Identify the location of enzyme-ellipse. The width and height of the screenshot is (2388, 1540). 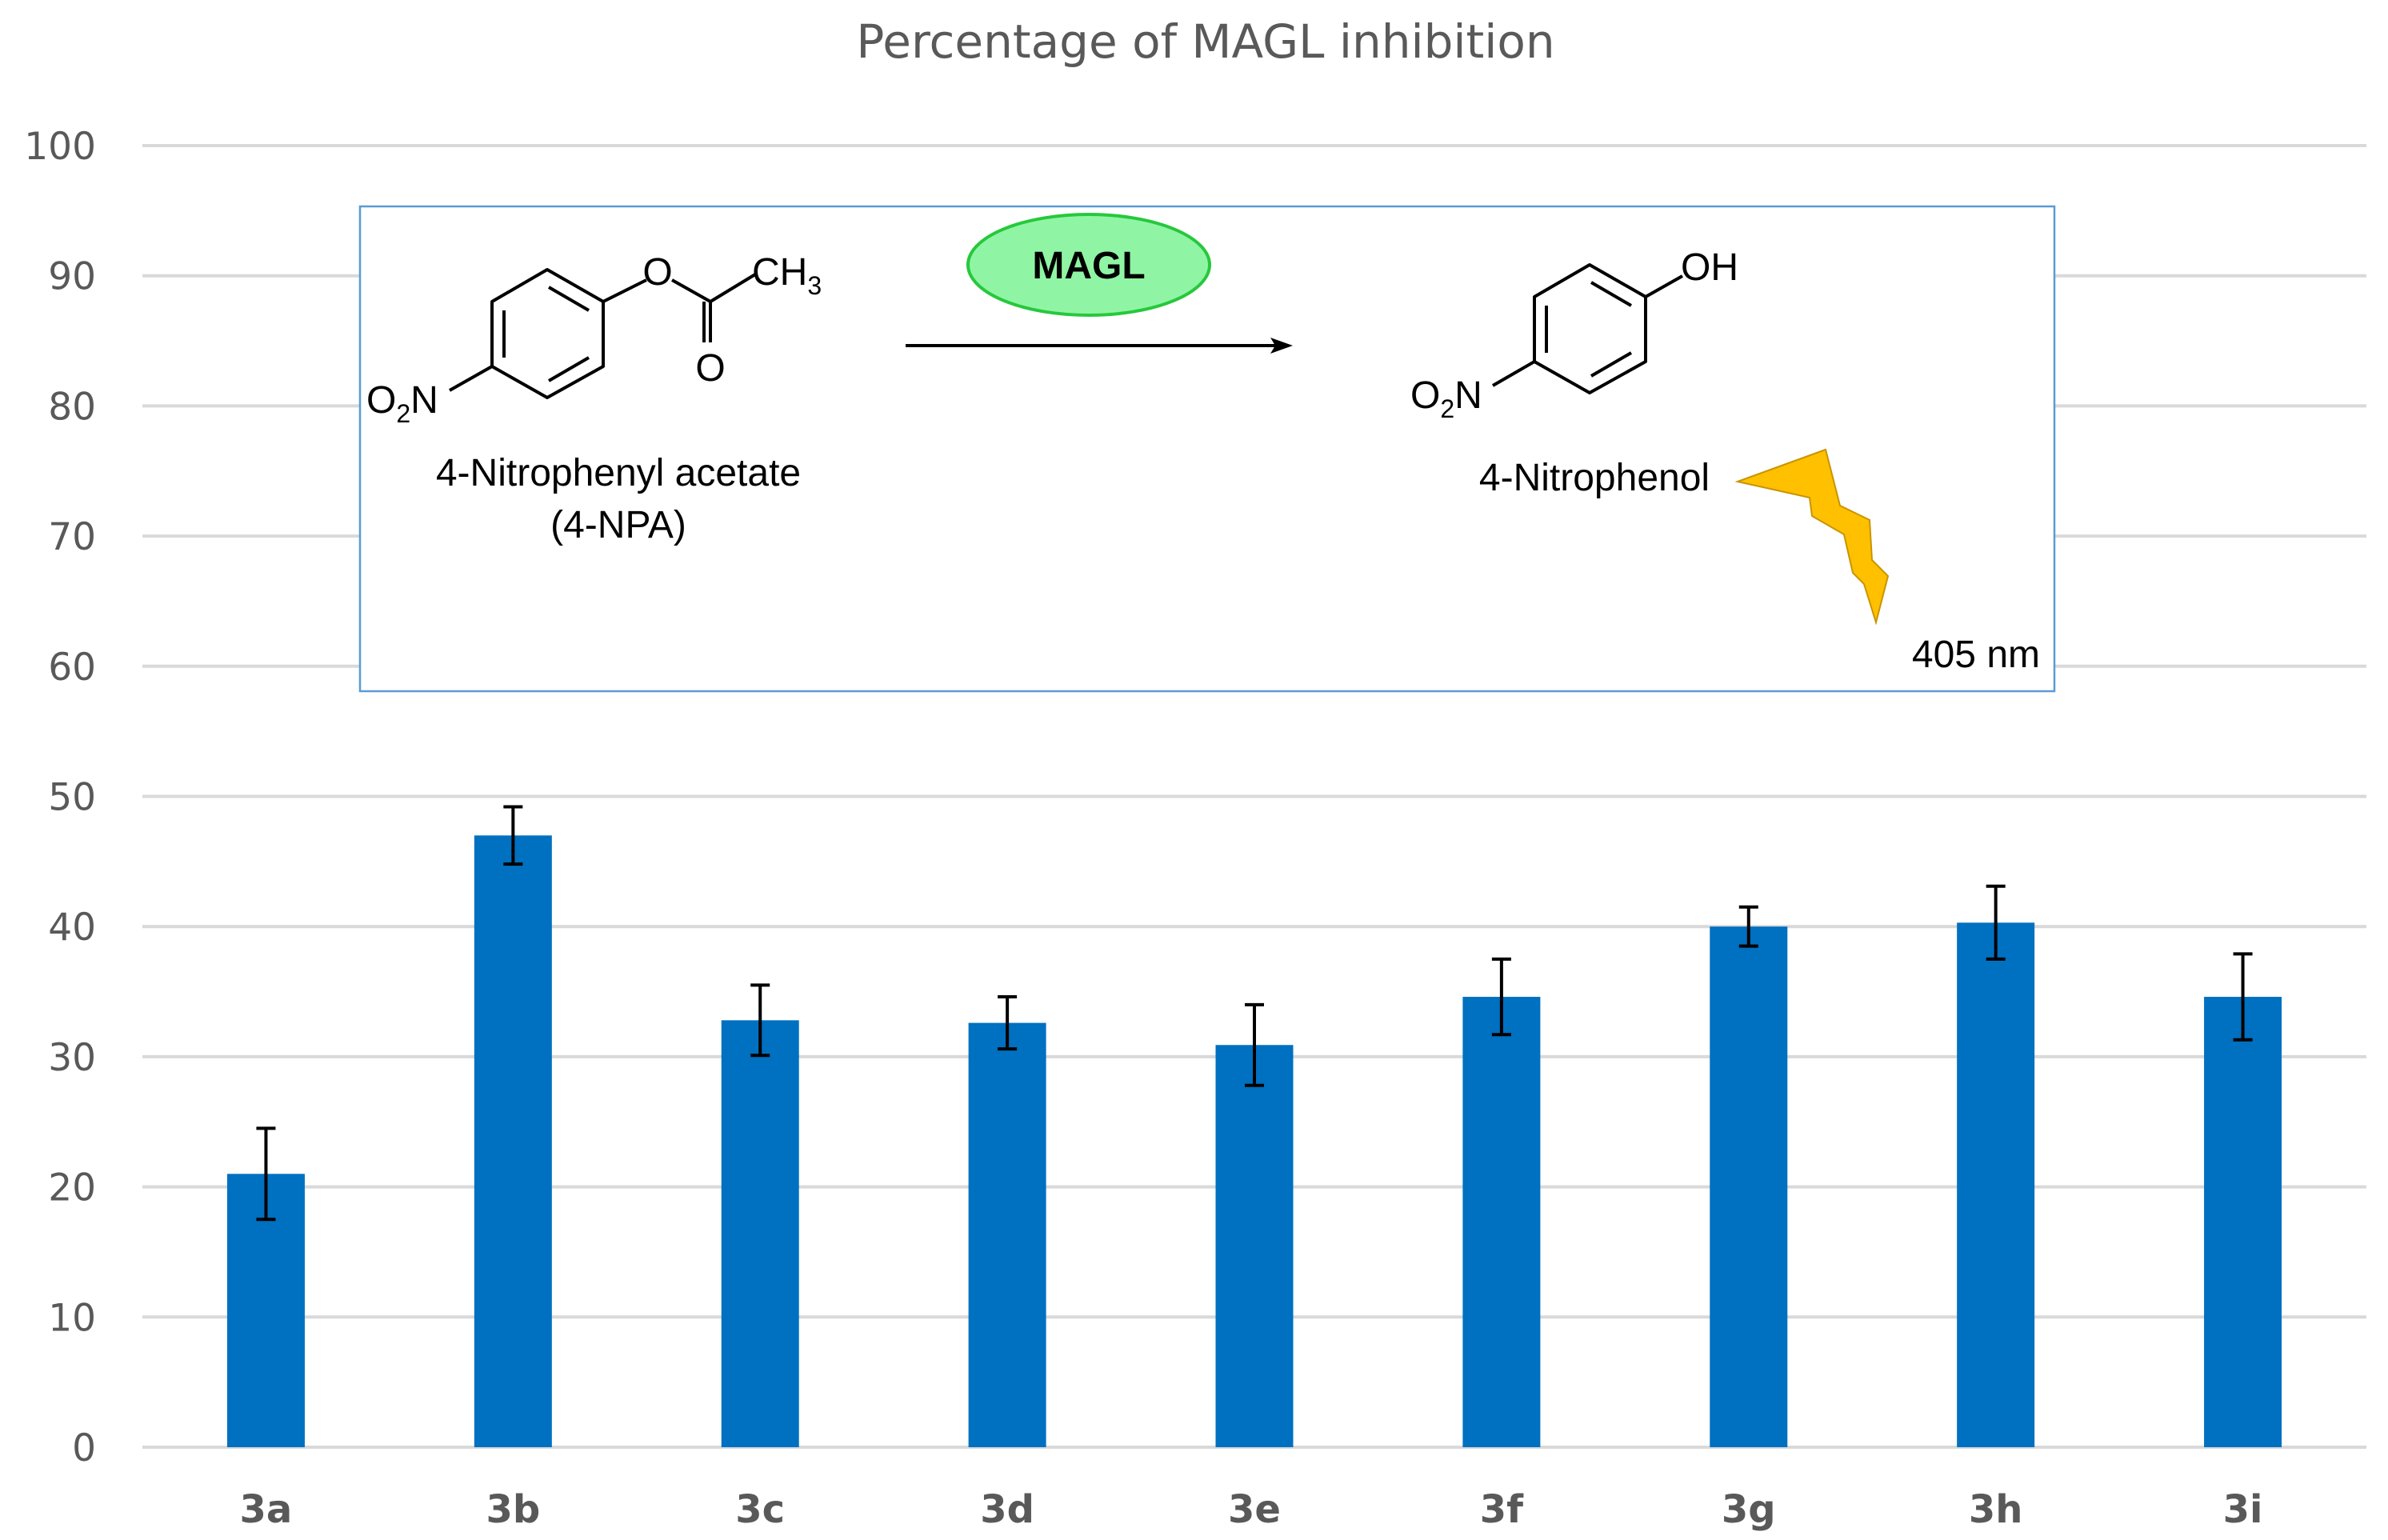
(1088, 265).